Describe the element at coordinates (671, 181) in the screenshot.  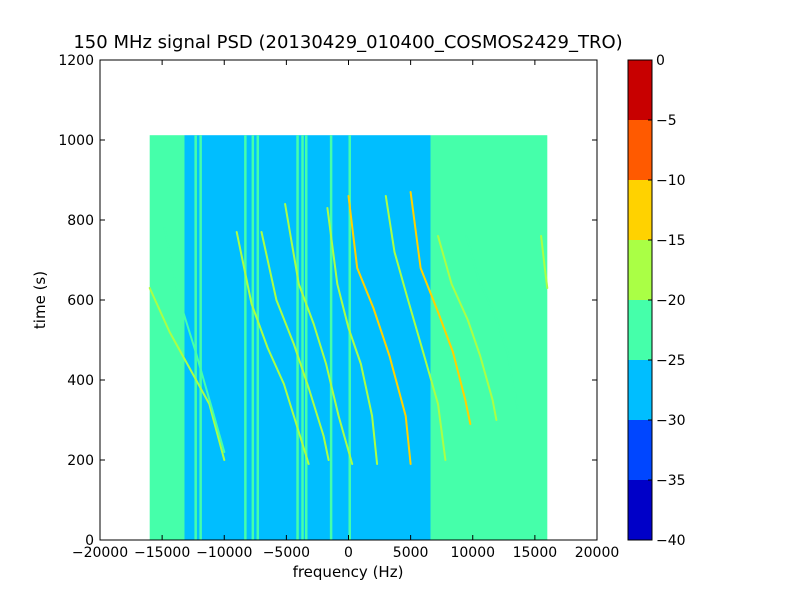
I see `colorbar-label-6: −10` at that location.